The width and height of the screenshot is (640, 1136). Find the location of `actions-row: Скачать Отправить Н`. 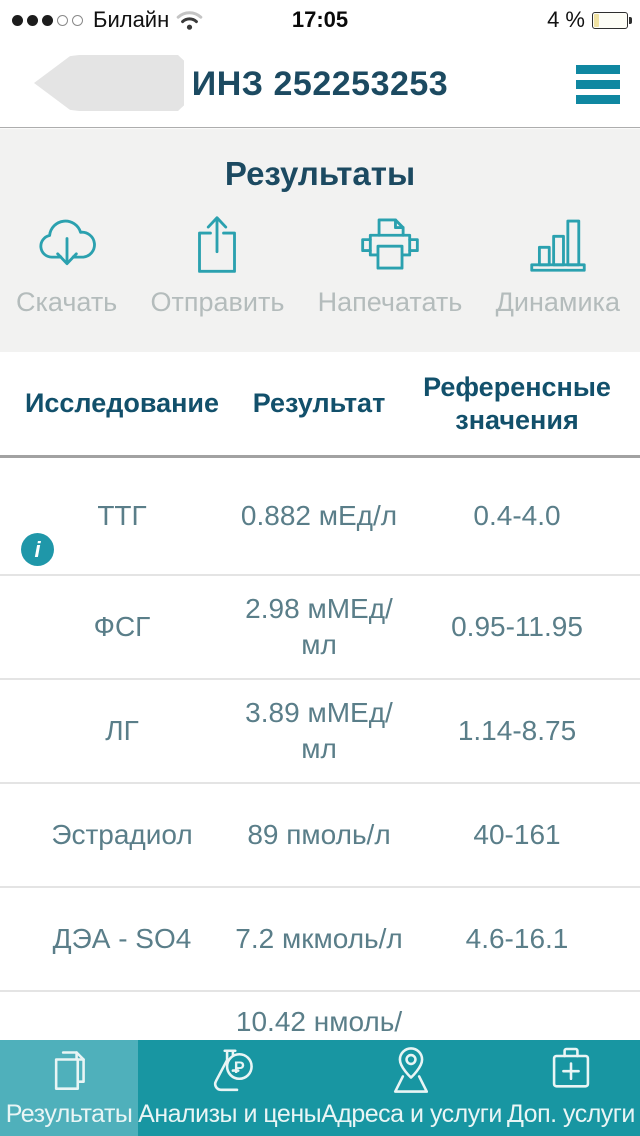

actions-row: Скачать Отправить Н is located at coordinates (320, 255).